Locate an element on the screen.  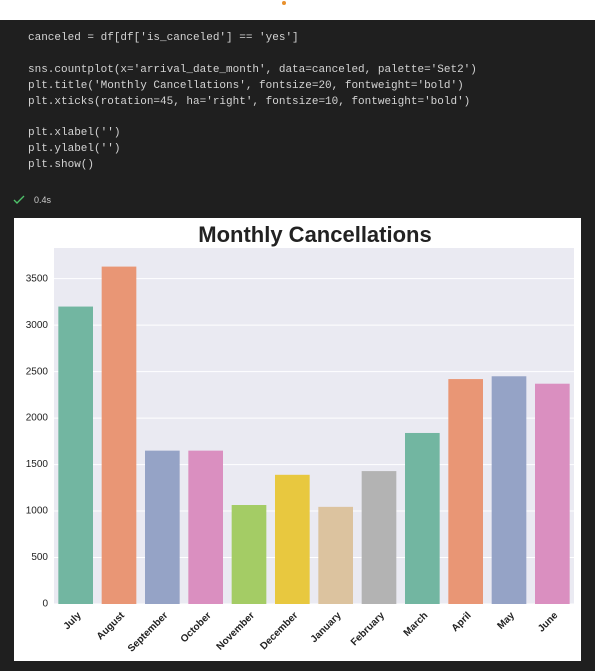
chart-title: Monthly Cancellations is located at coordinates (314, 234).